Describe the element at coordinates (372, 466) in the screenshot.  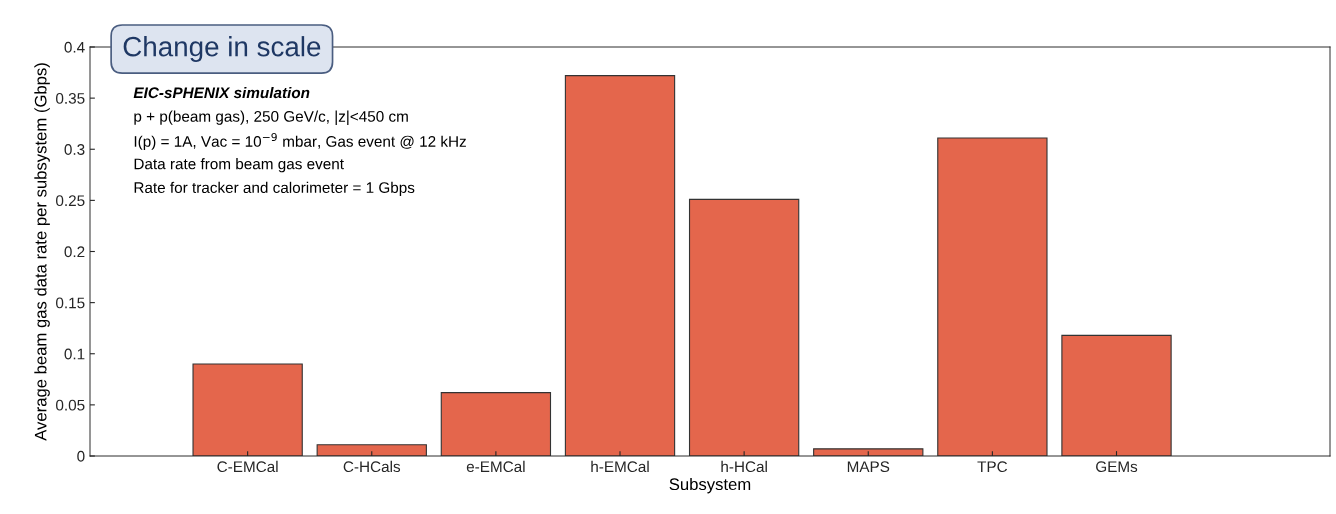
I see `x-tick-label: C-HCals` at that location.